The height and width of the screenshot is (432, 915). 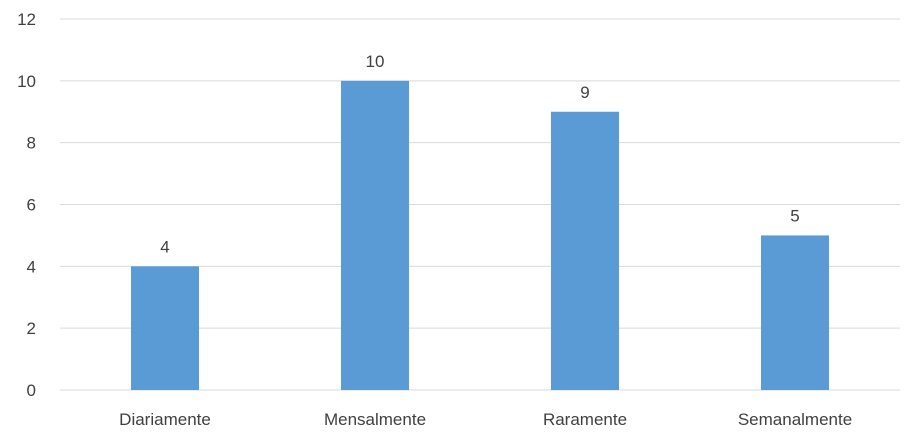 What do you see at coordinates (26, 205) in the screenshot?
I see `y-axis-tick-labels: 0 2 4 6 8 10 12` at bounding box center [26, 205].